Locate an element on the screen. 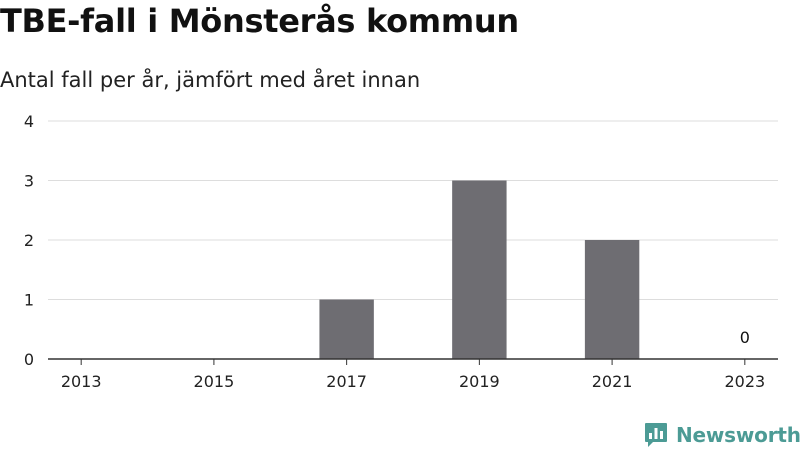 The height and width of the screenshot is (450, 800). x-tick-label: 2013 is located at coordinates (81, 381).